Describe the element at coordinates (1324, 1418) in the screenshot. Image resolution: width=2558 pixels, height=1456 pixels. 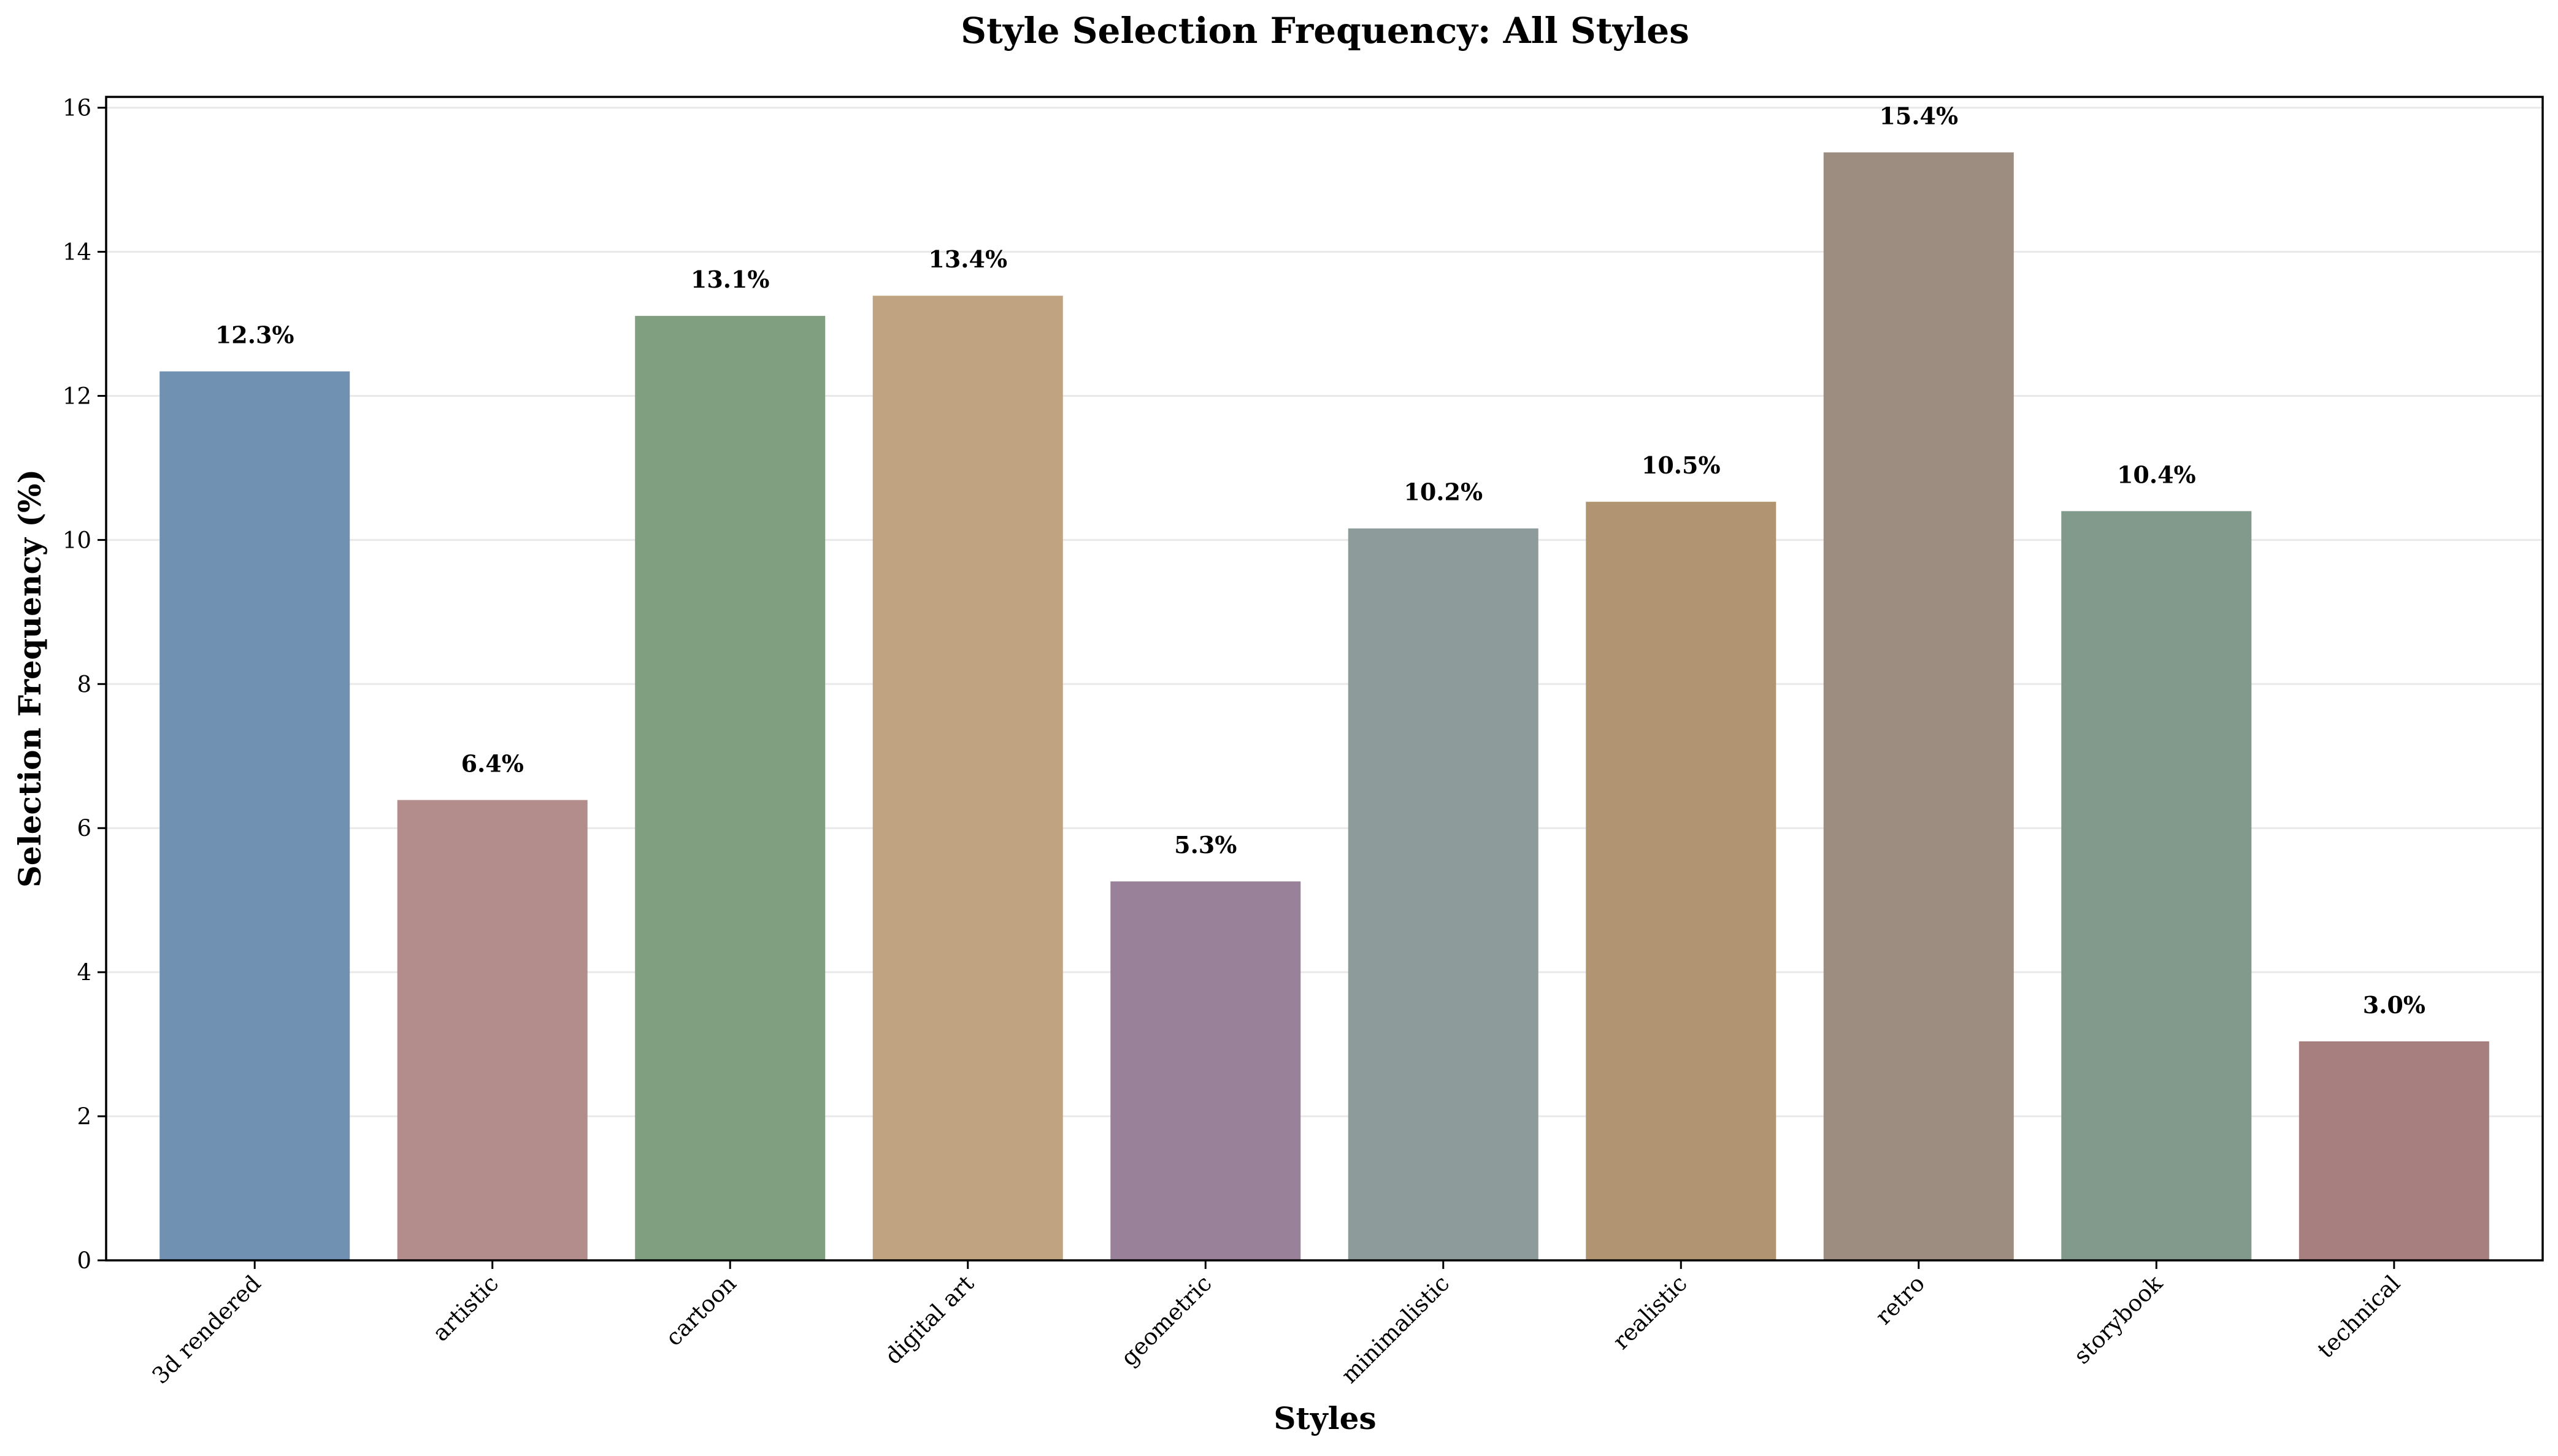
I see `x-axis-label: Styles` at that location.